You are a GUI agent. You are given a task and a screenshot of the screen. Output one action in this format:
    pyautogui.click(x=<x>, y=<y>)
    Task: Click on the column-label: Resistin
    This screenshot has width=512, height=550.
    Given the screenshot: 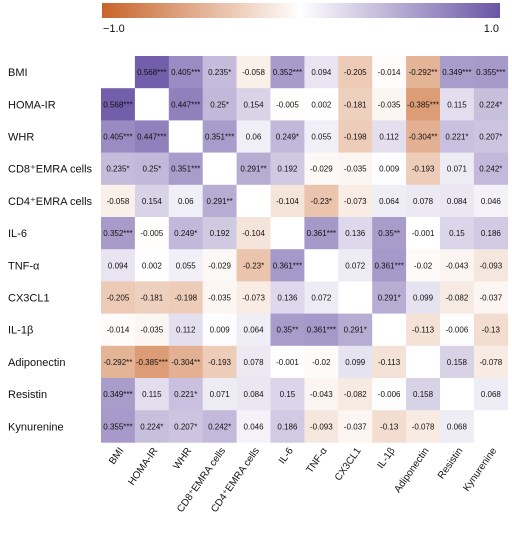 What is the action you would take?
    pyautogui.click(x=450, y=463)
    